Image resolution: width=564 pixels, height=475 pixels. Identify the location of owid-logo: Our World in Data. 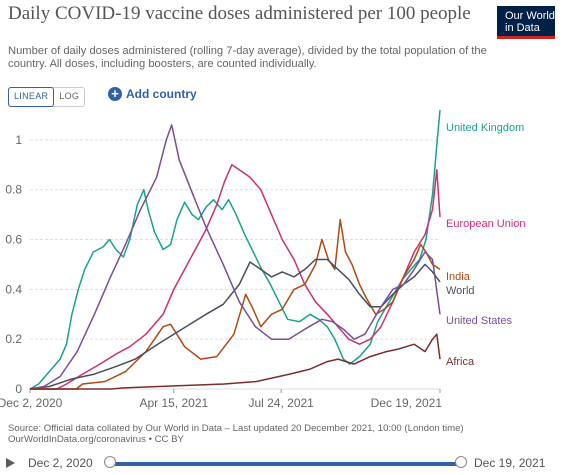
(526, 22).